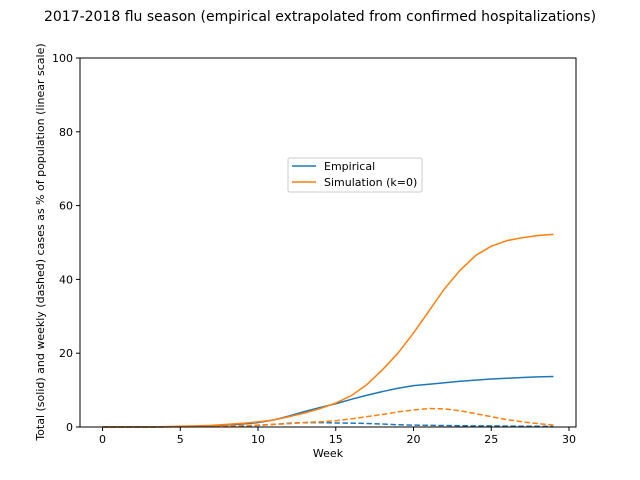  What do you see at coordinates (491, 439) in the screenshot?
I see `x-tick-label: 25` at bounding box center [491, 439].